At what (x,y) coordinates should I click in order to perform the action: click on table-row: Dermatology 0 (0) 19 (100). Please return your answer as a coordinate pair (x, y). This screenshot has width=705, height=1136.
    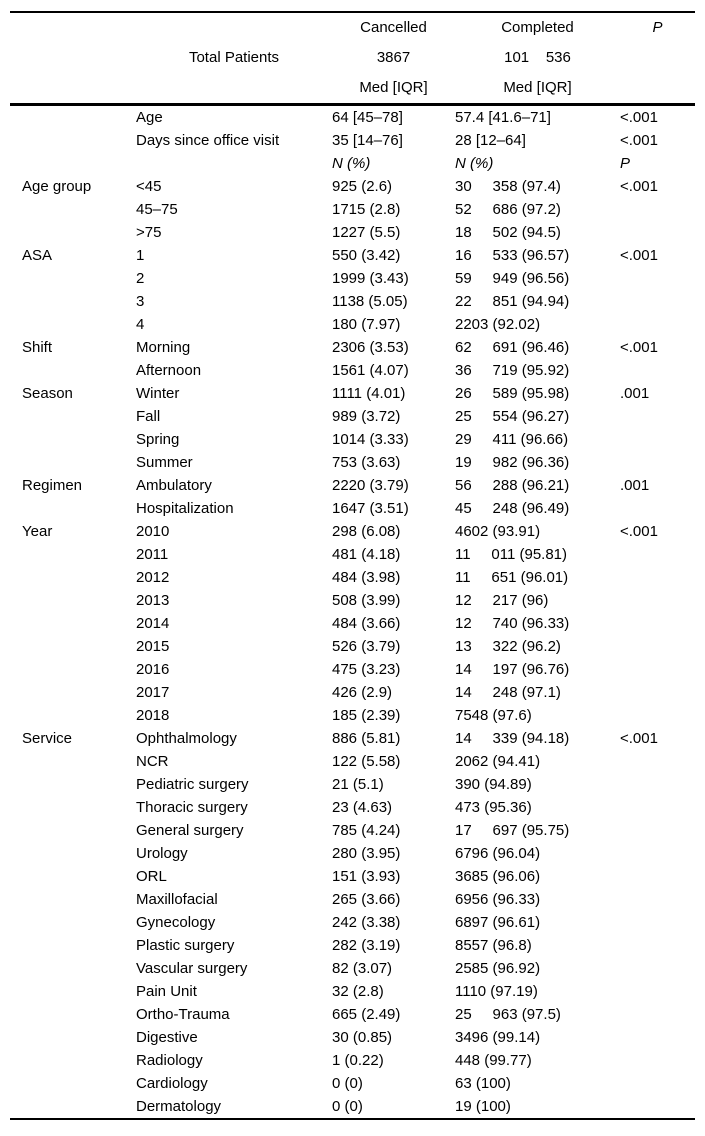
    Looking at the image, I should click on (352, 1107).